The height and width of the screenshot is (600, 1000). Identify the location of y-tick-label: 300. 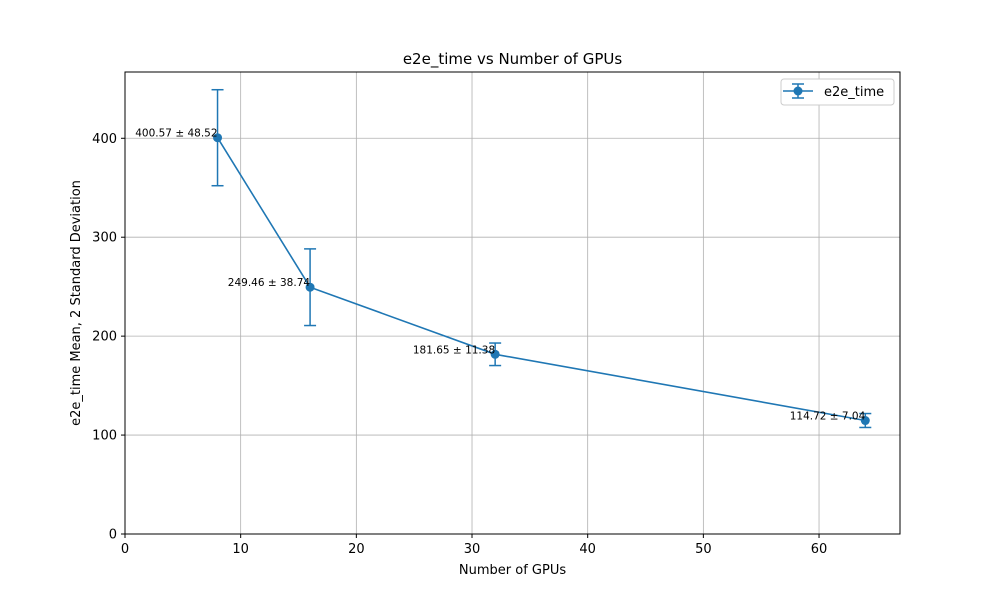
(104, 238).